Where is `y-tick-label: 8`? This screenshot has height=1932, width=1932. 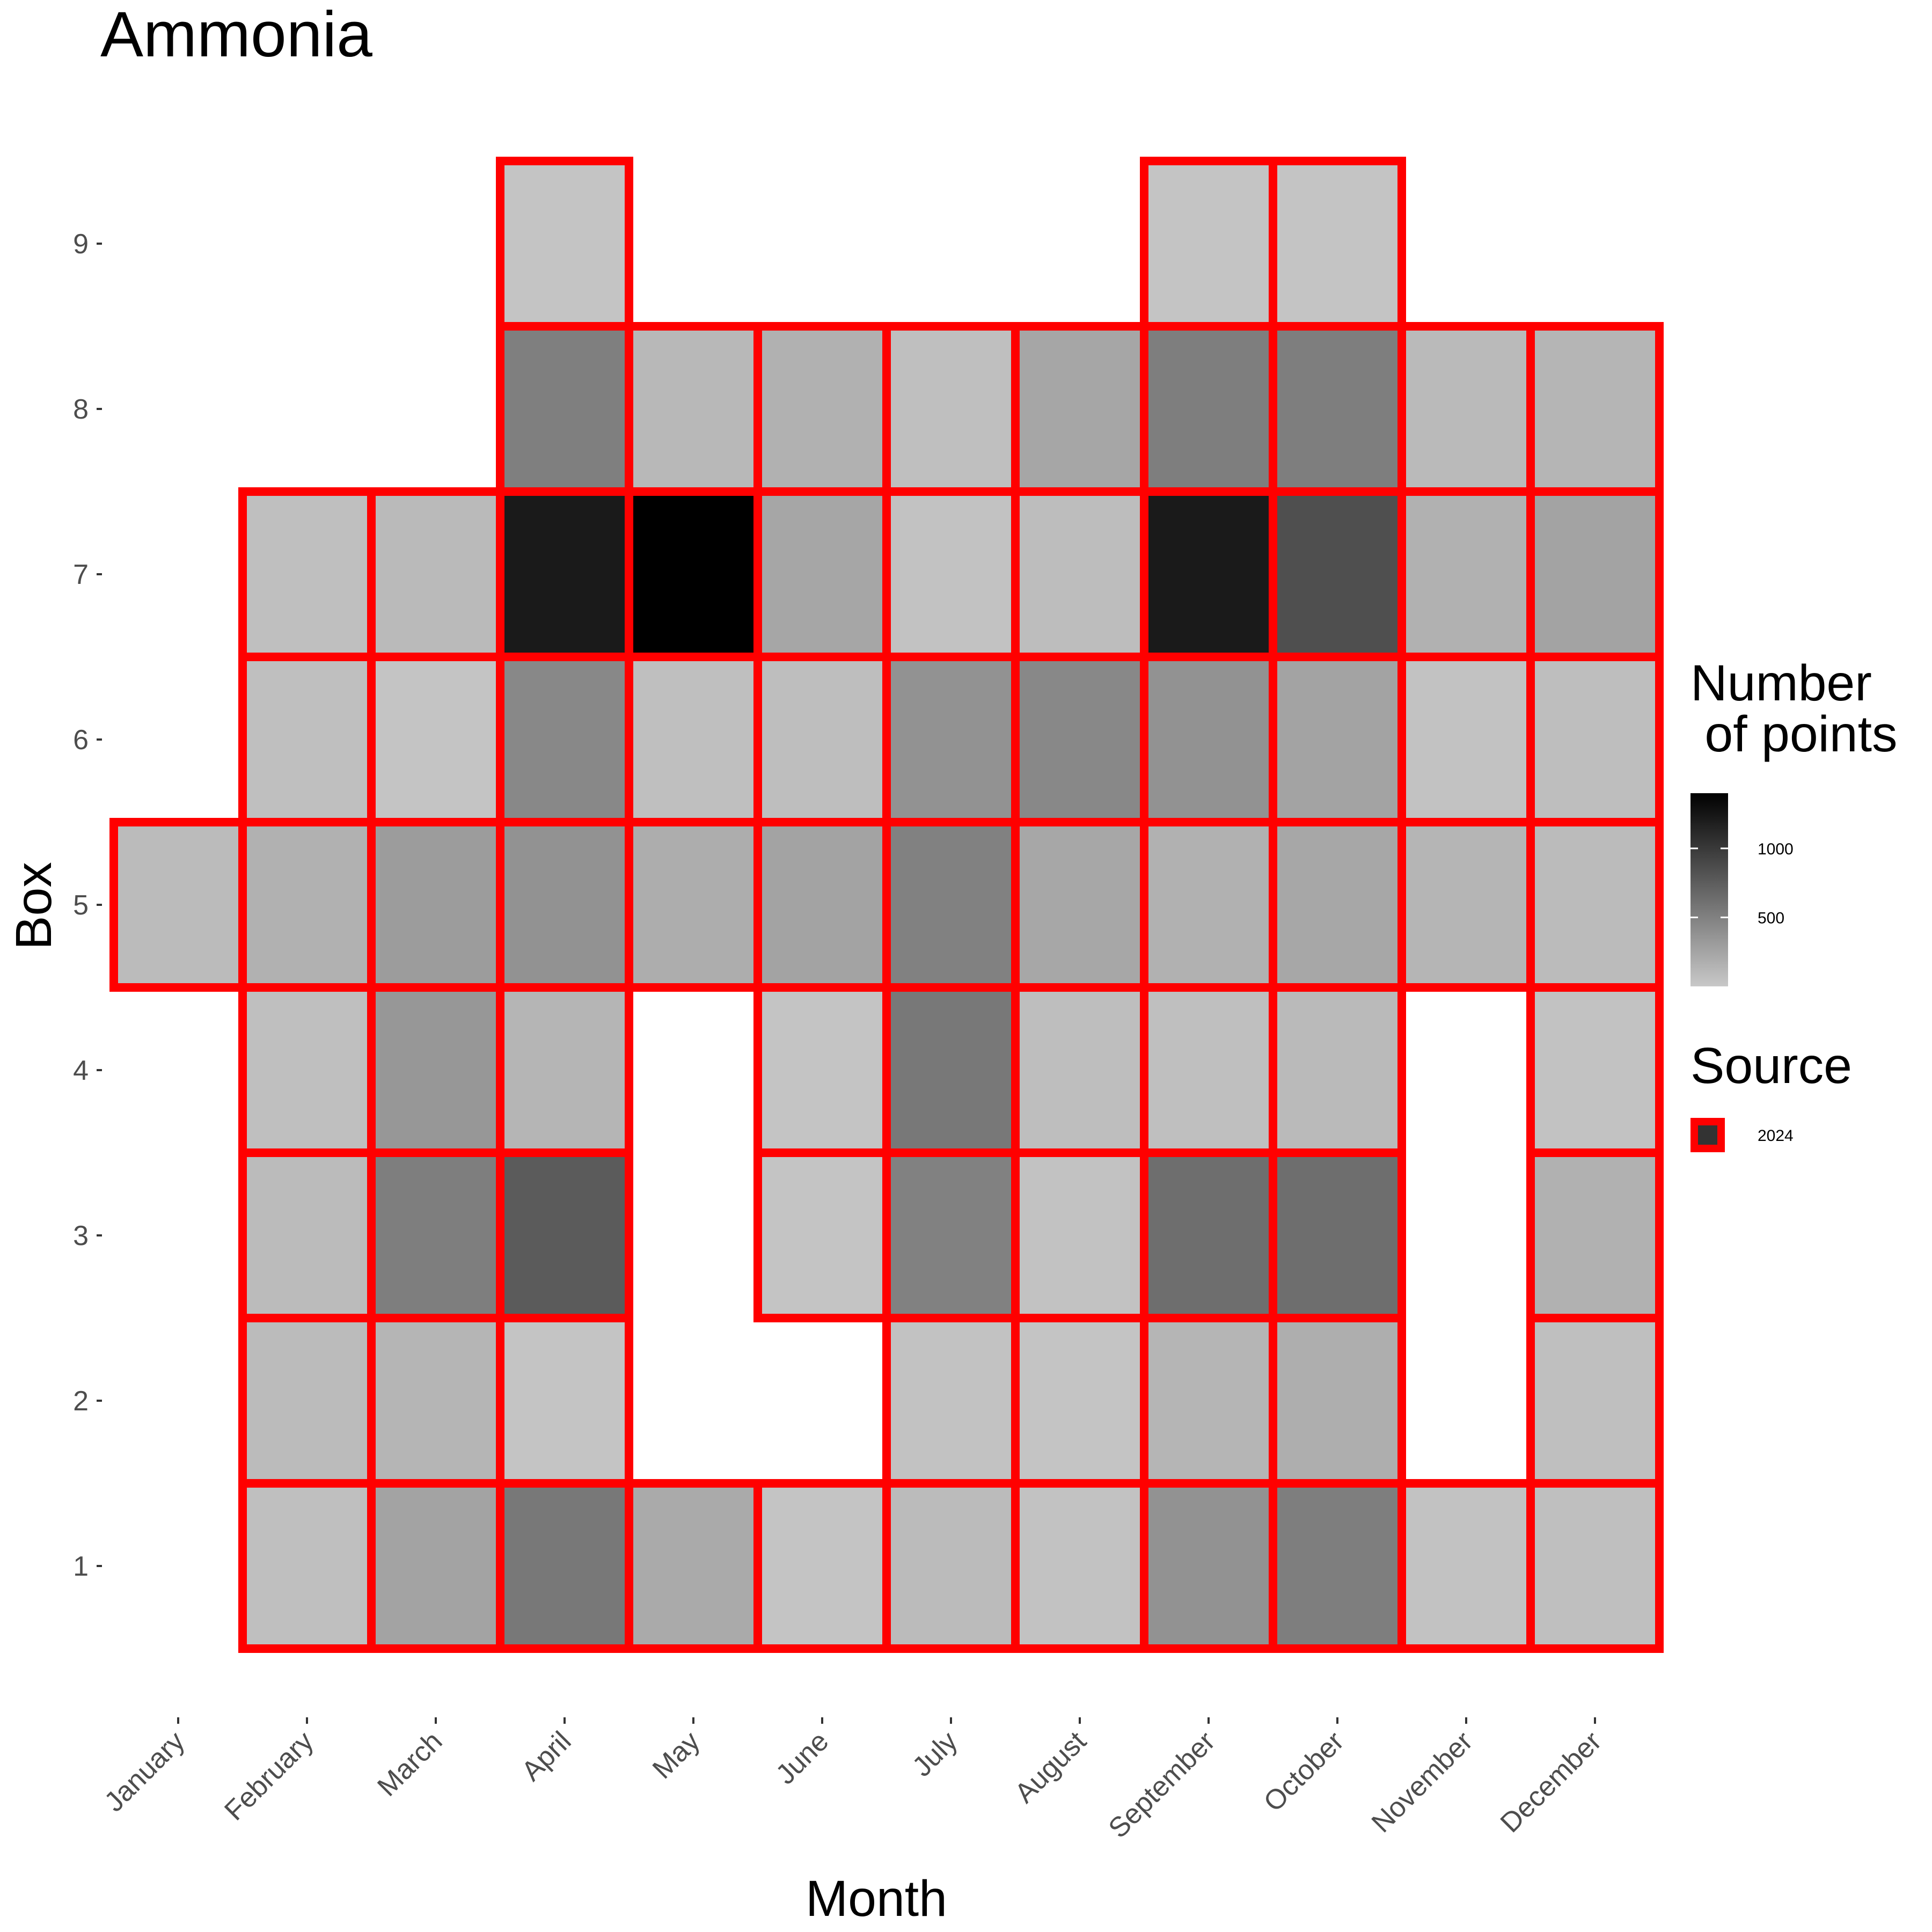
y-tick-label: 8 is located at coordinates (81, 409).